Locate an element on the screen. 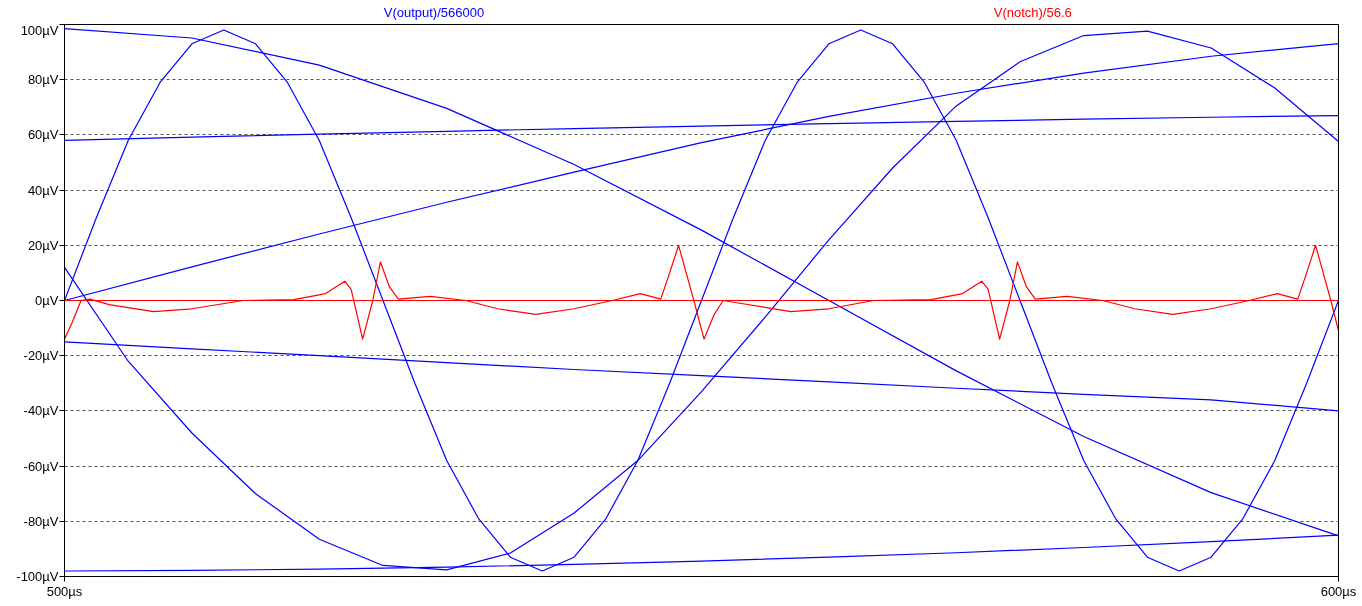 The width and height of the screenshot is (1362, 606). y-tick-label: -60µV is located at coordinates (41, 466).